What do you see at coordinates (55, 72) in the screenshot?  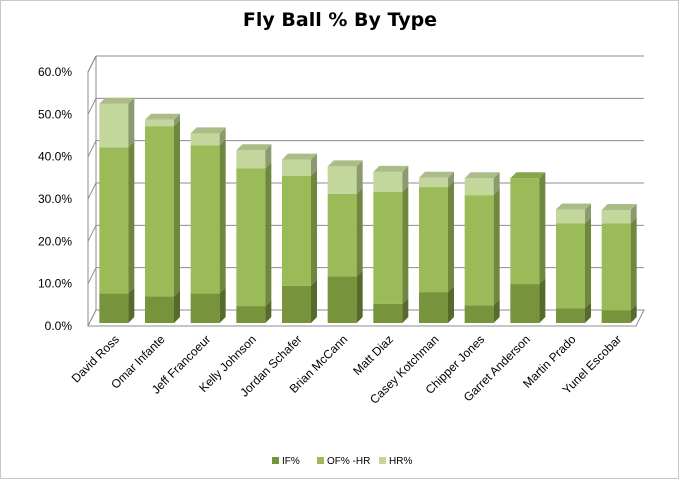 I see `y-tick-label: 60.0%` at bounding box center [55, 72].